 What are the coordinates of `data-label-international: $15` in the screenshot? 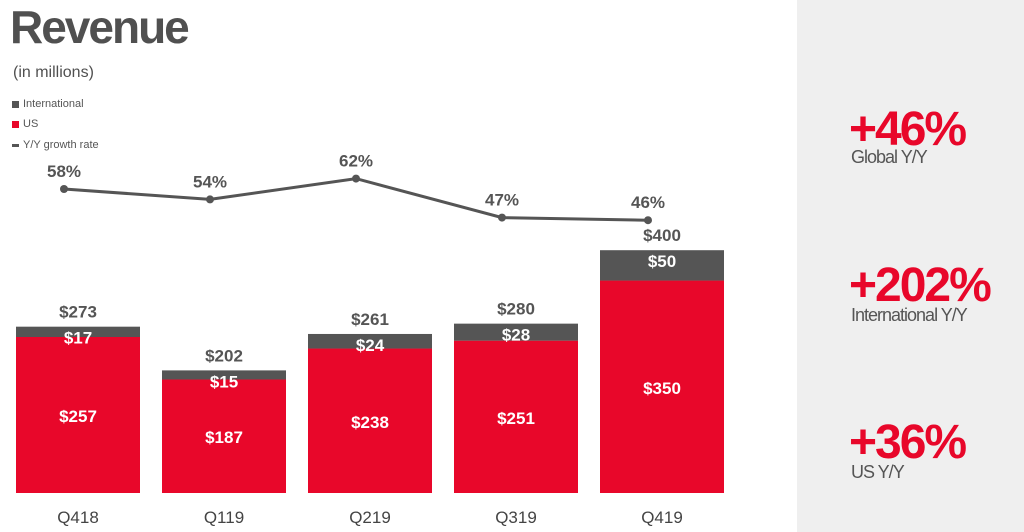 It's located at (224, 381).